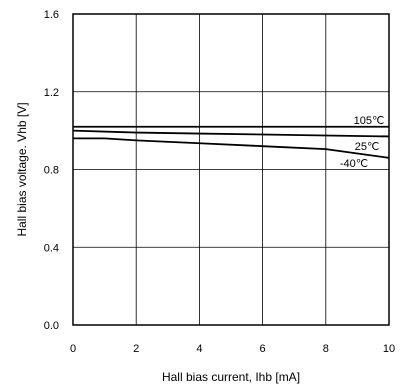 This screenshot has width=413, height=390. What do you see at coordinates (369, 121) in the screenshot?
I see `series-label: 105℃` at bounding box center [369, 121].